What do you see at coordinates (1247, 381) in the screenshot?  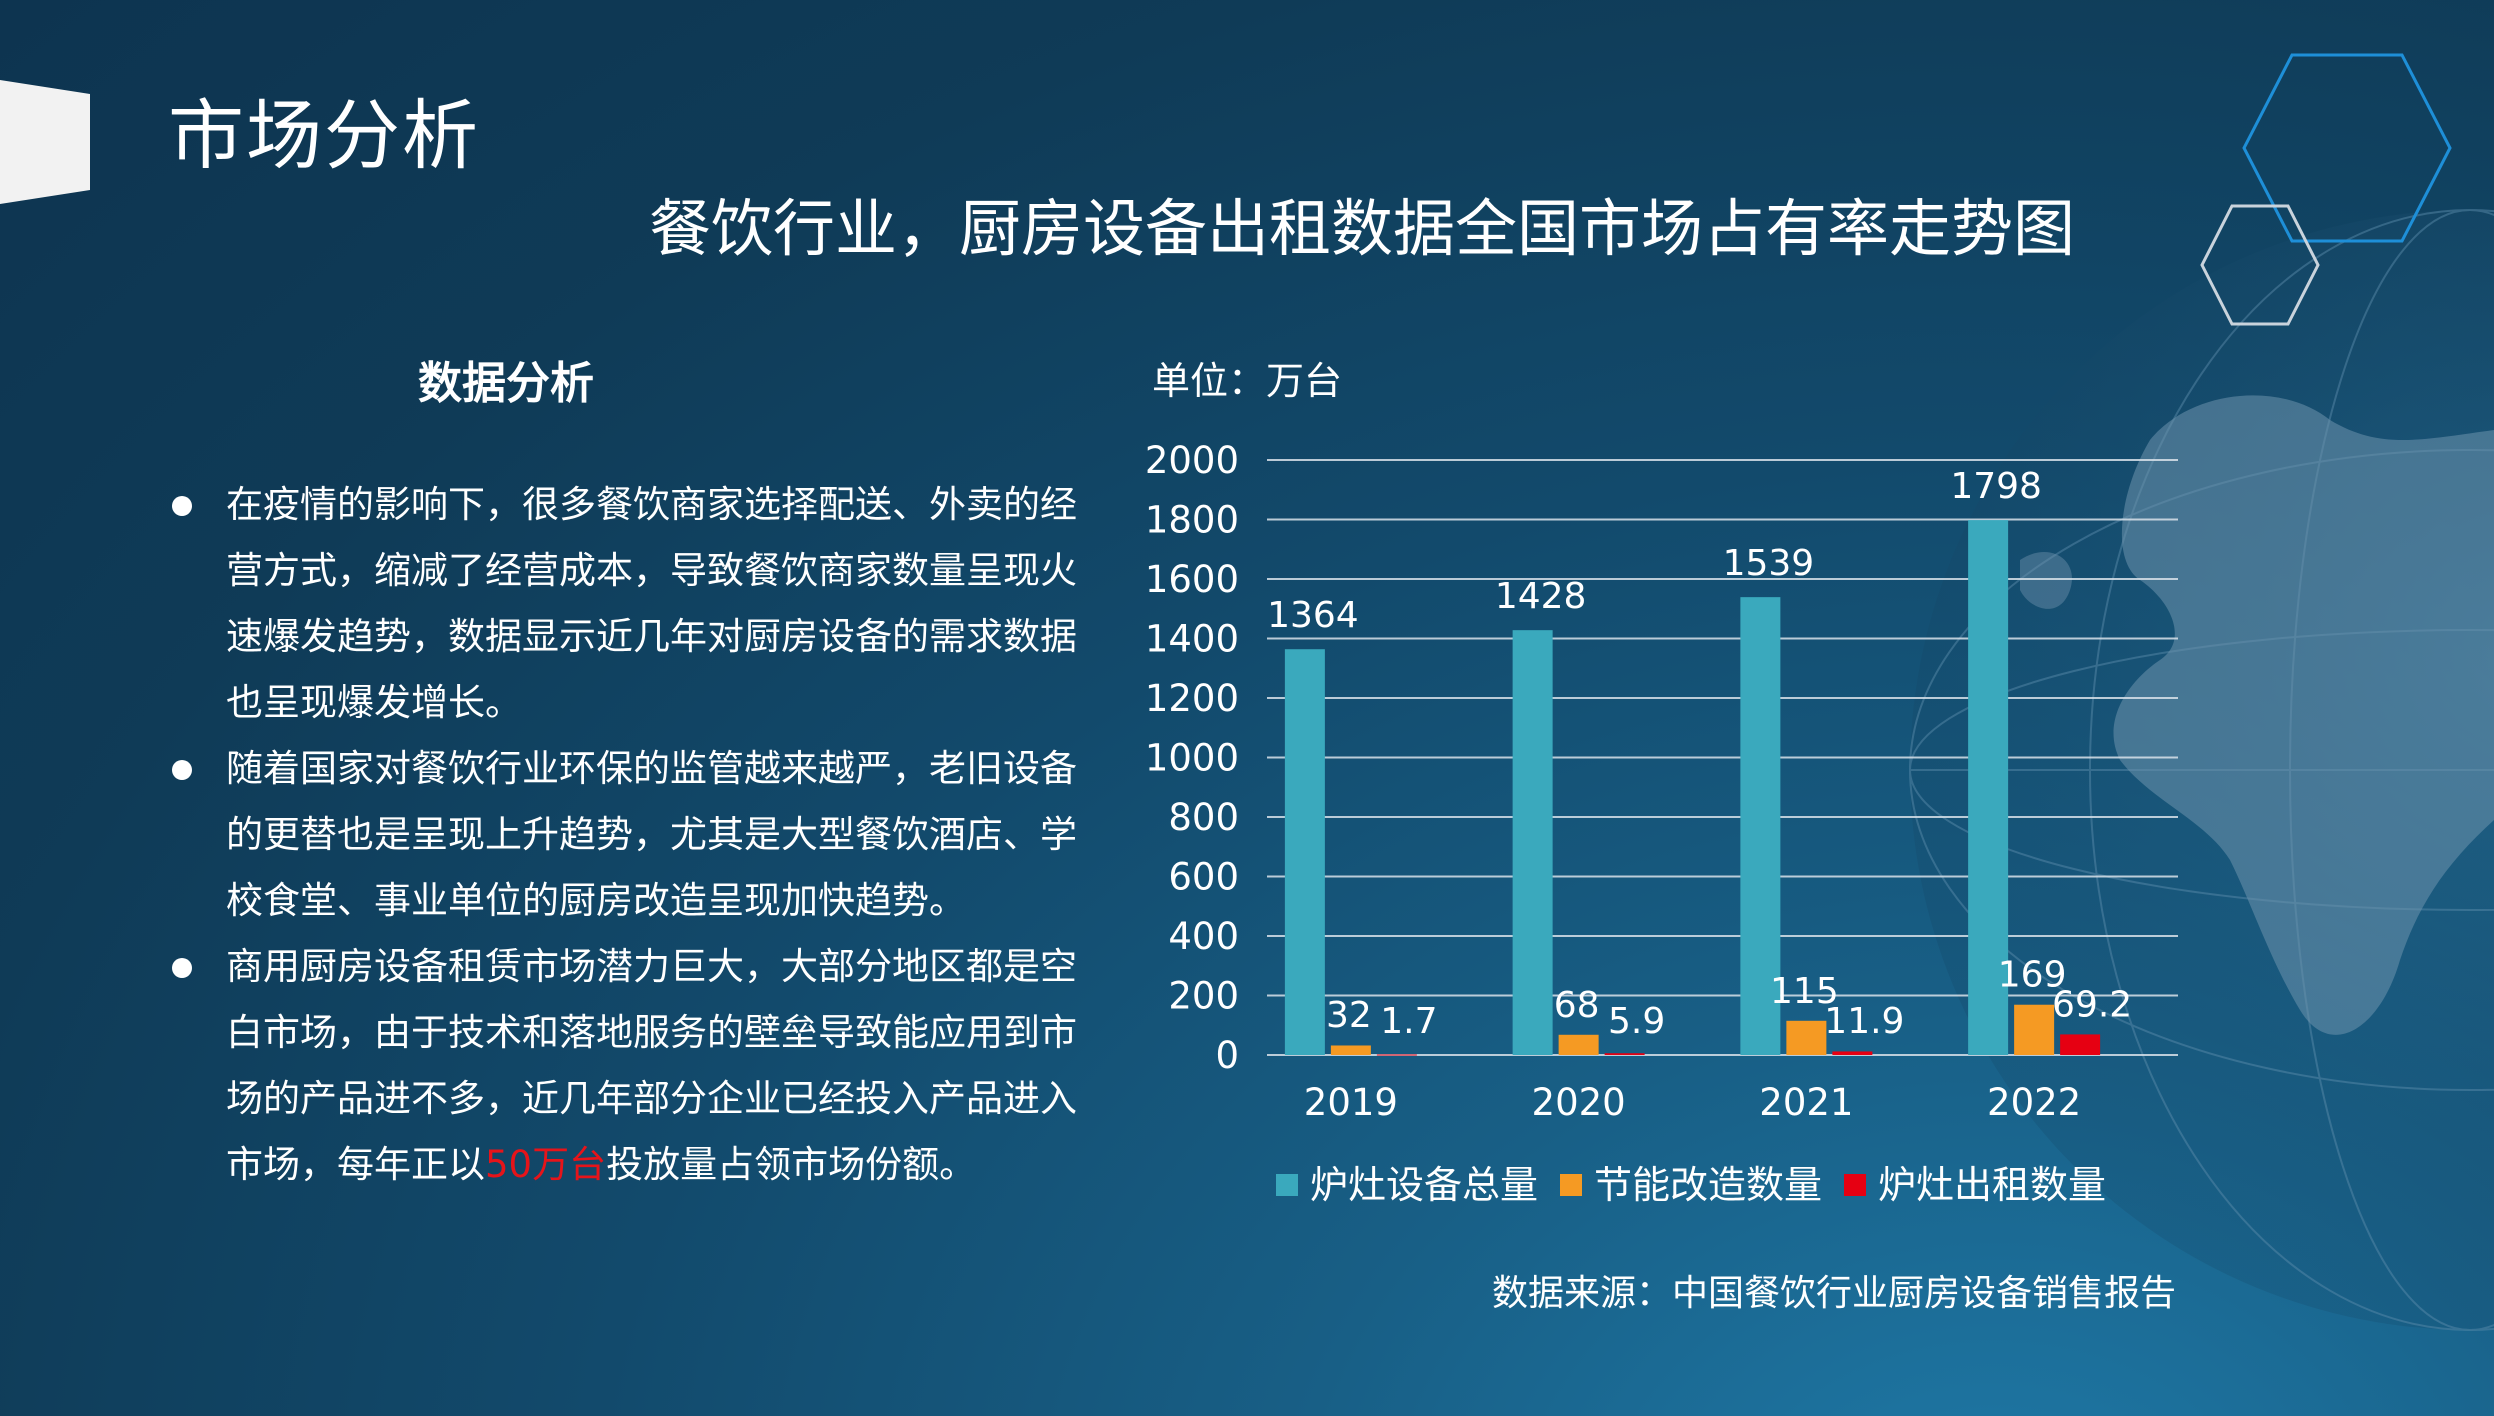 I see `chart-unit-label: 单位：万台` at bounding box center [1247, 381].